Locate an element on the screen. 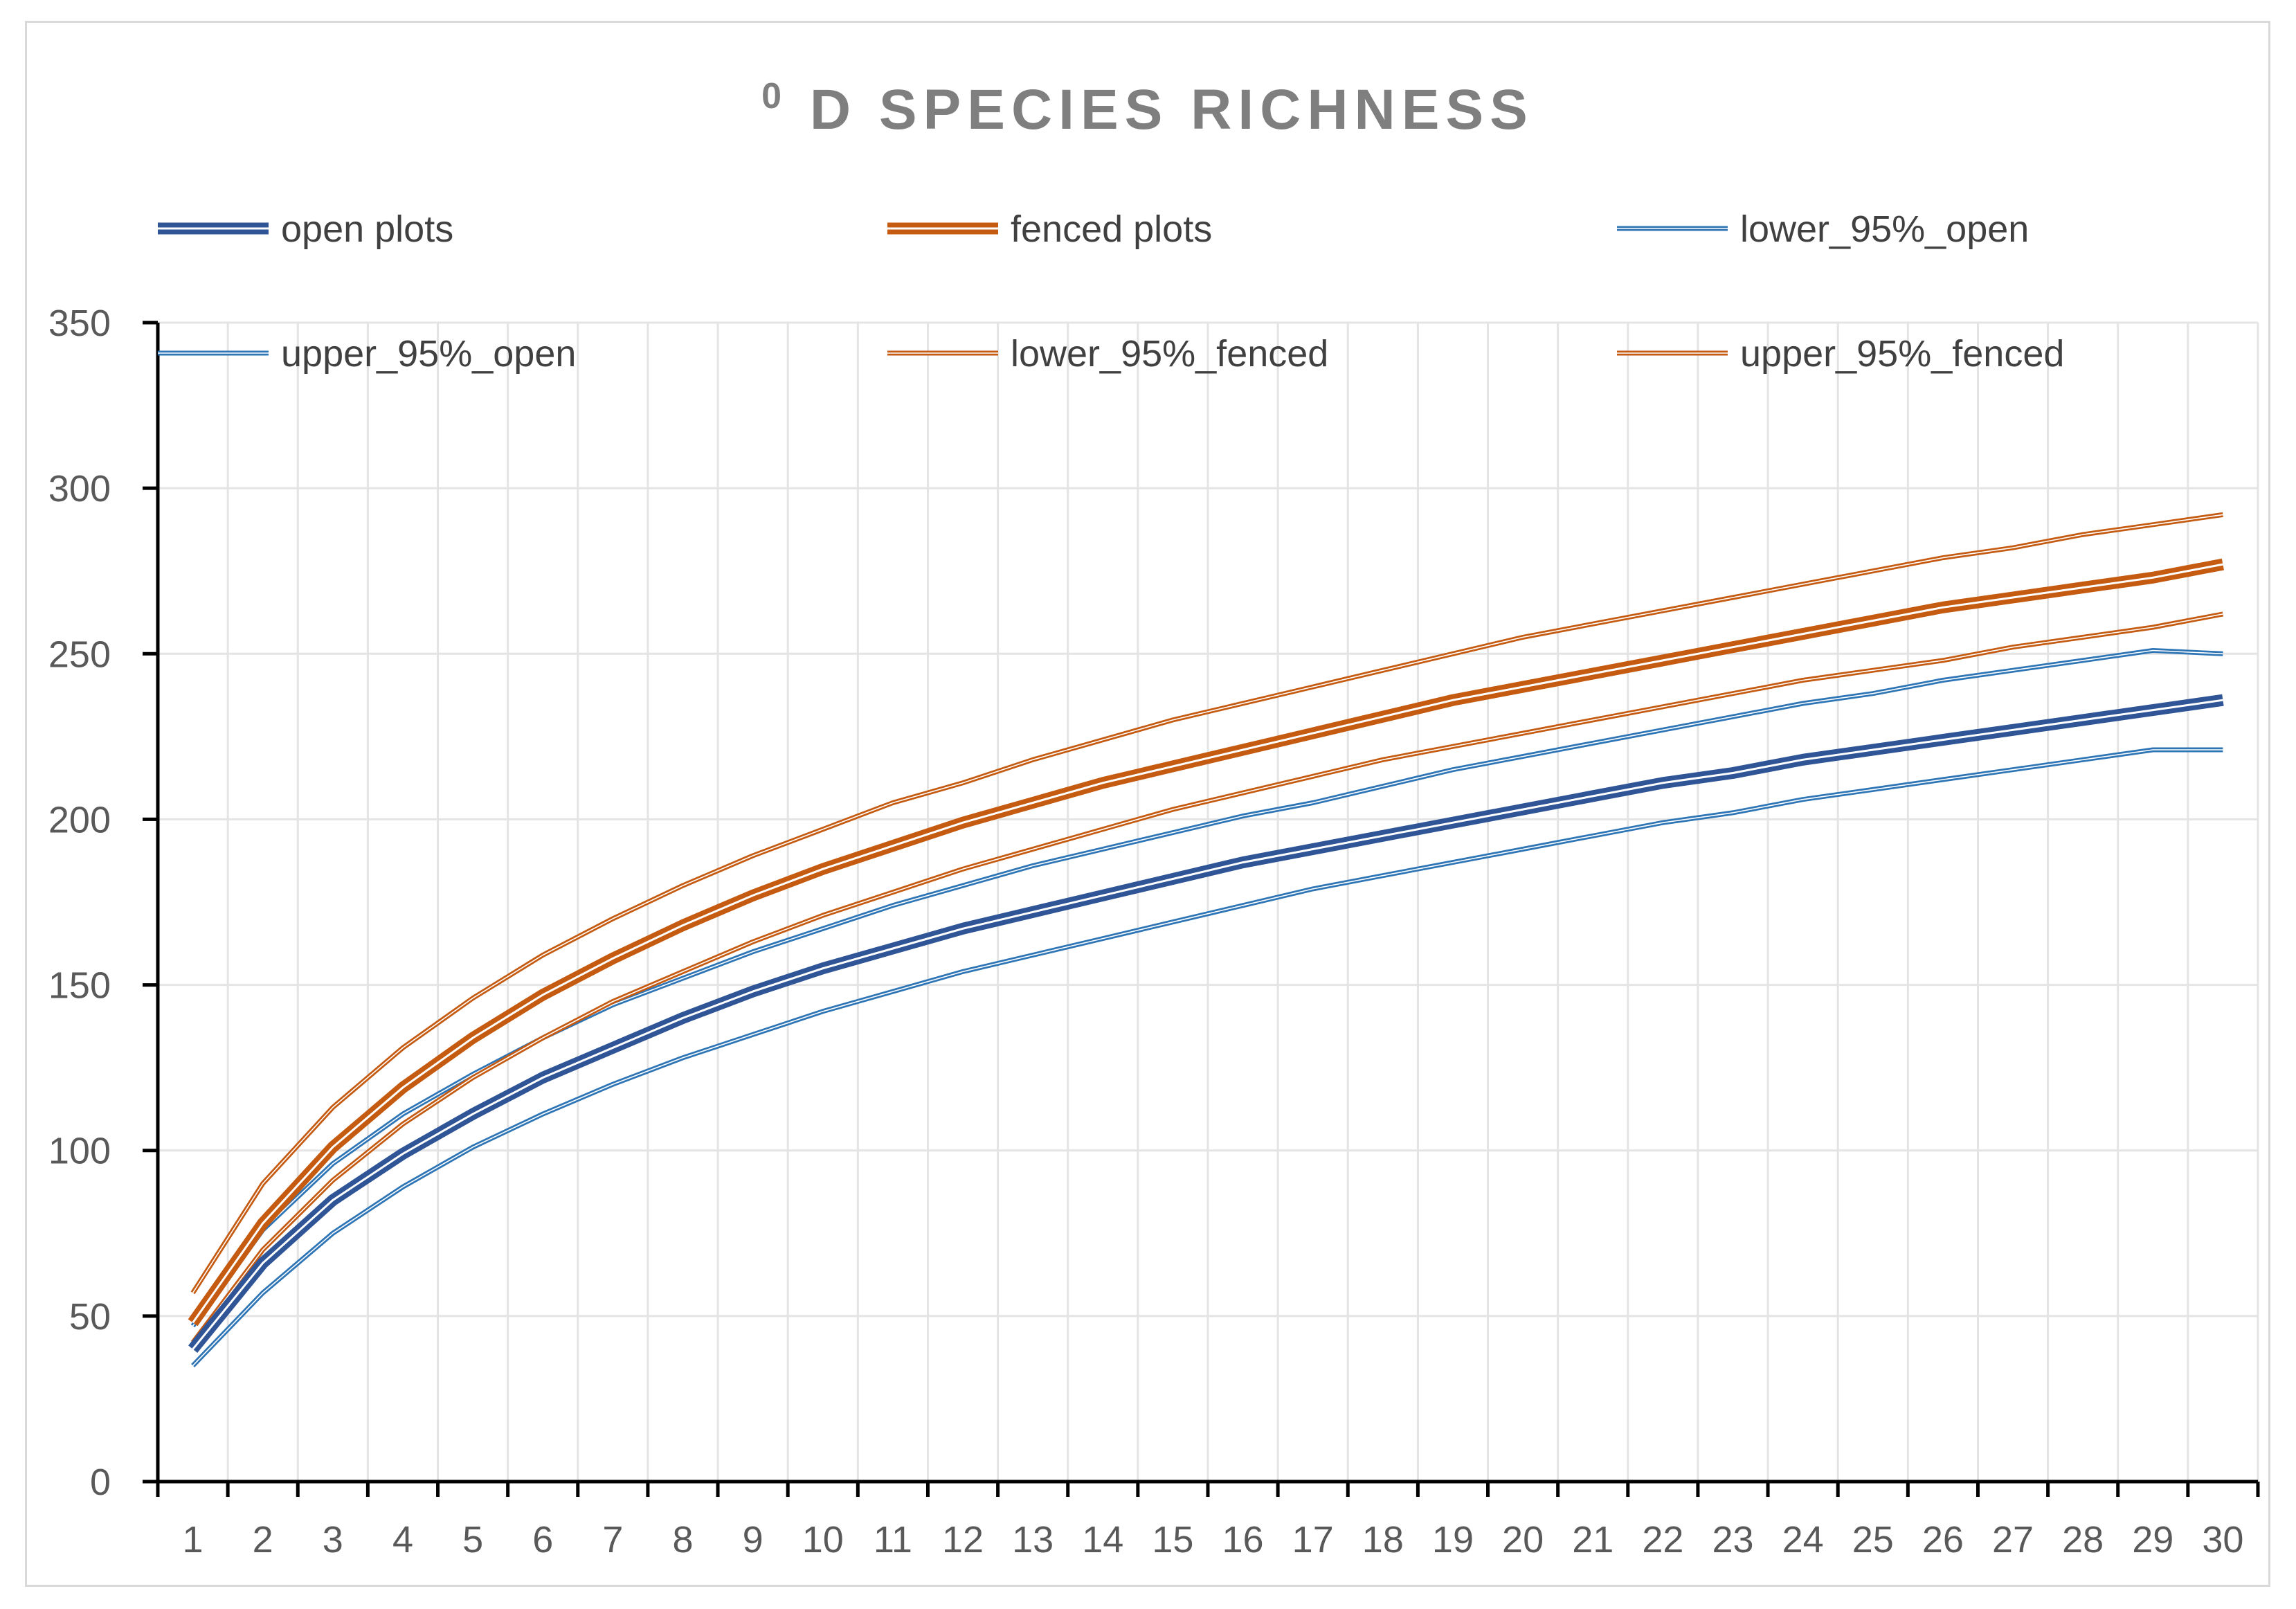 Image resolution: width=2296 pixels, height=1609 pixels. x-tick-label-9: 9 is located at coordinates (753, 1540).